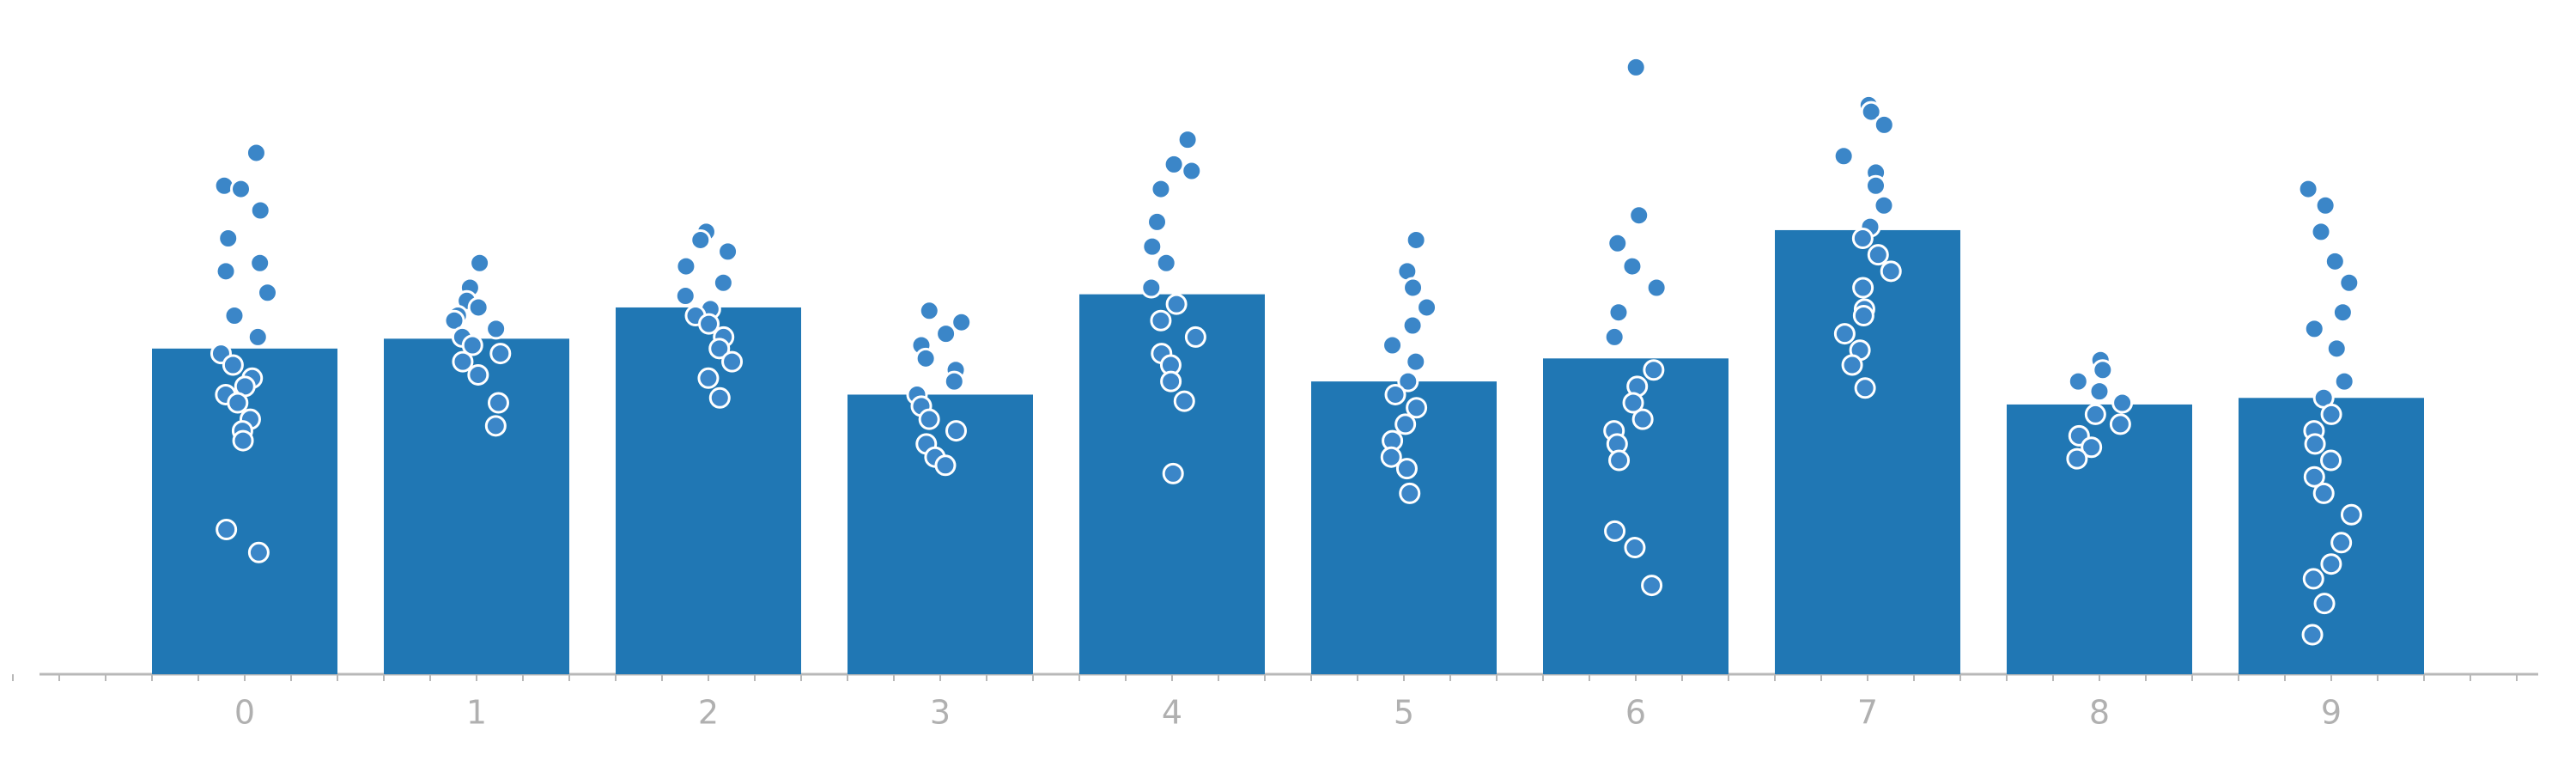 The height and width of the screenshot is (773, 2576). I want to click on x-tick-label: 1, so click(477, 713).